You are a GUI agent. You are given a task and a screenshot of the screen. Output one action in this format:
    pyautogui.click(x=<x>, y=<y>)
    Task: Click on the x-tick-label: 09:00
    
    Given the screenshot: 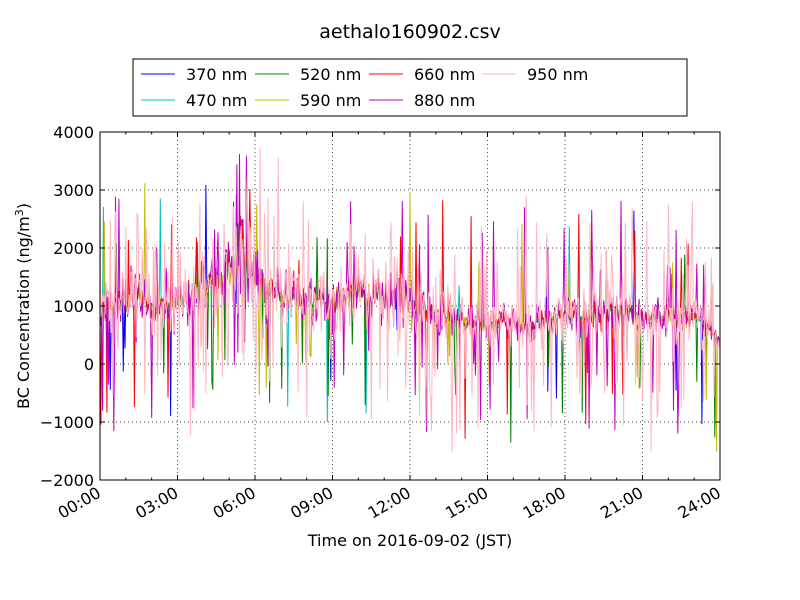 What is the action you would take?
    pyautogui.click(x=311, y=503)
    